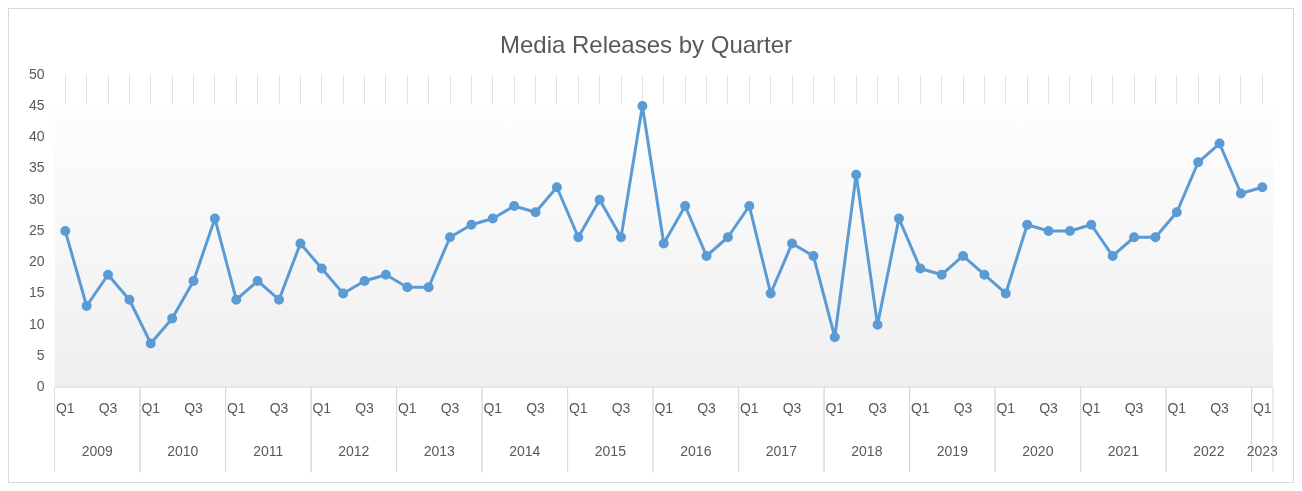  What do you see at coordinates (646, 45) in the screenshot?
I see `chart-title: Media Releases by Quarter` at bounding box center [646, 45].